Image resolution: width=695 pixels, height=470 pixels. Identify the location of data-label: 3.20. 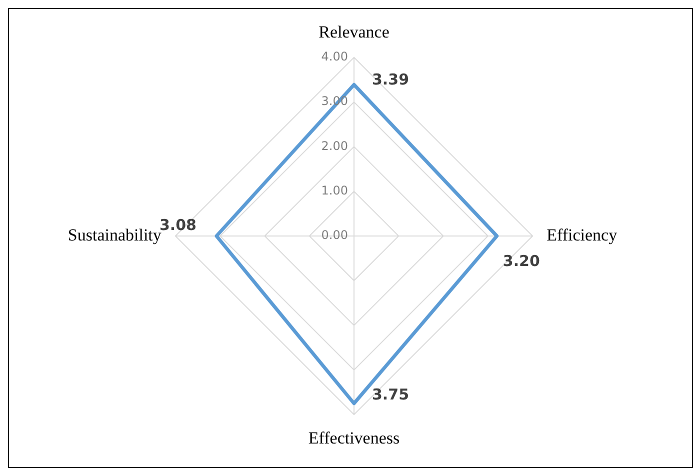
(521, 261).